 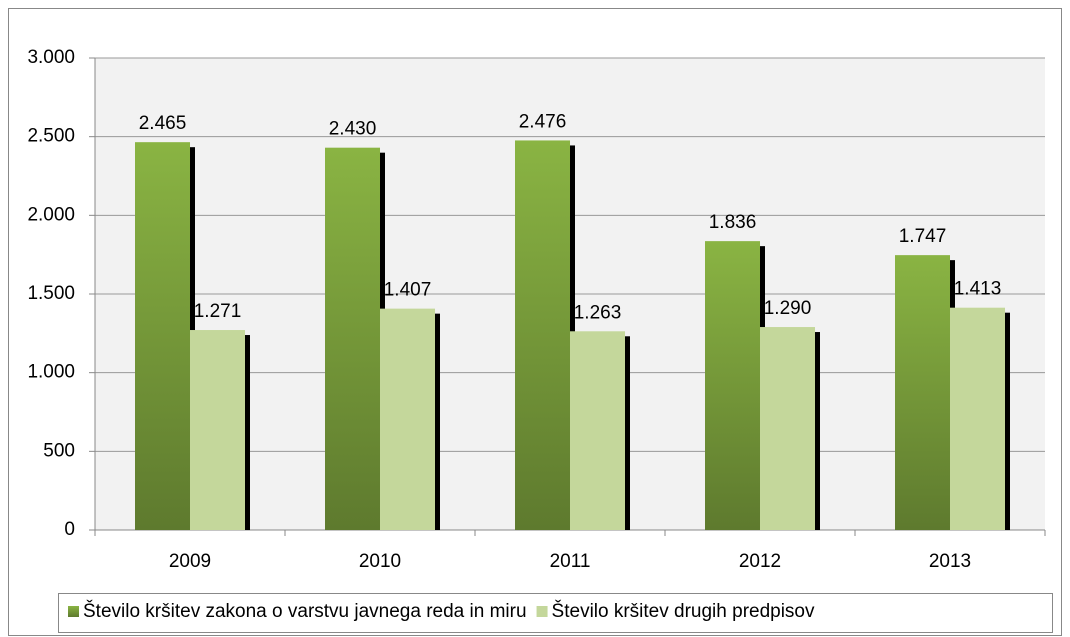 What do you see at coordinates (543, 121) in the screenshot?
I see `data-label: 2.476` at bounding box center [543, 121].